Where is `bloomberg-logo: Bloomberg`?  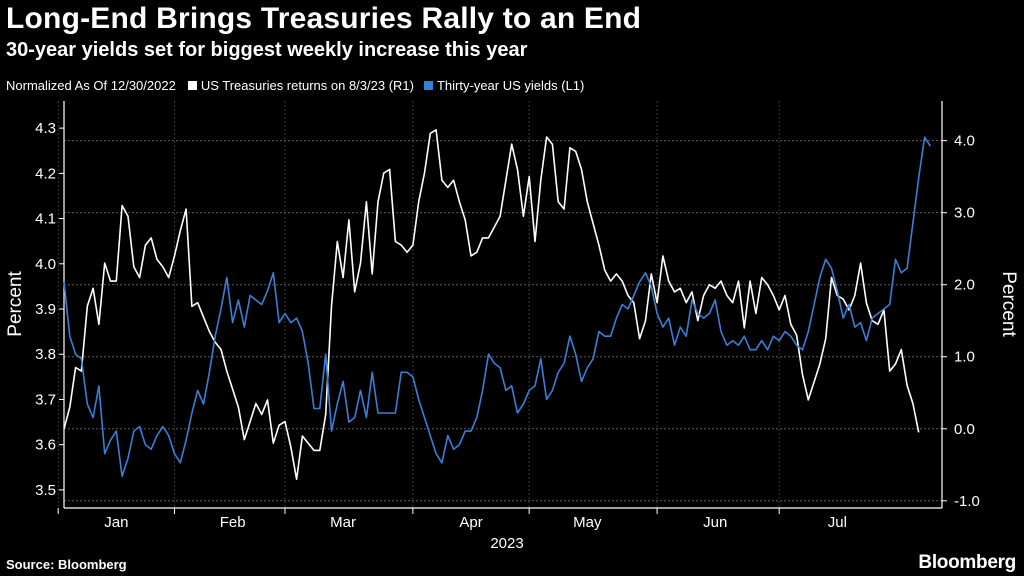
bloomberg-logo: Bloomberg is located at coordinates (967, 562).